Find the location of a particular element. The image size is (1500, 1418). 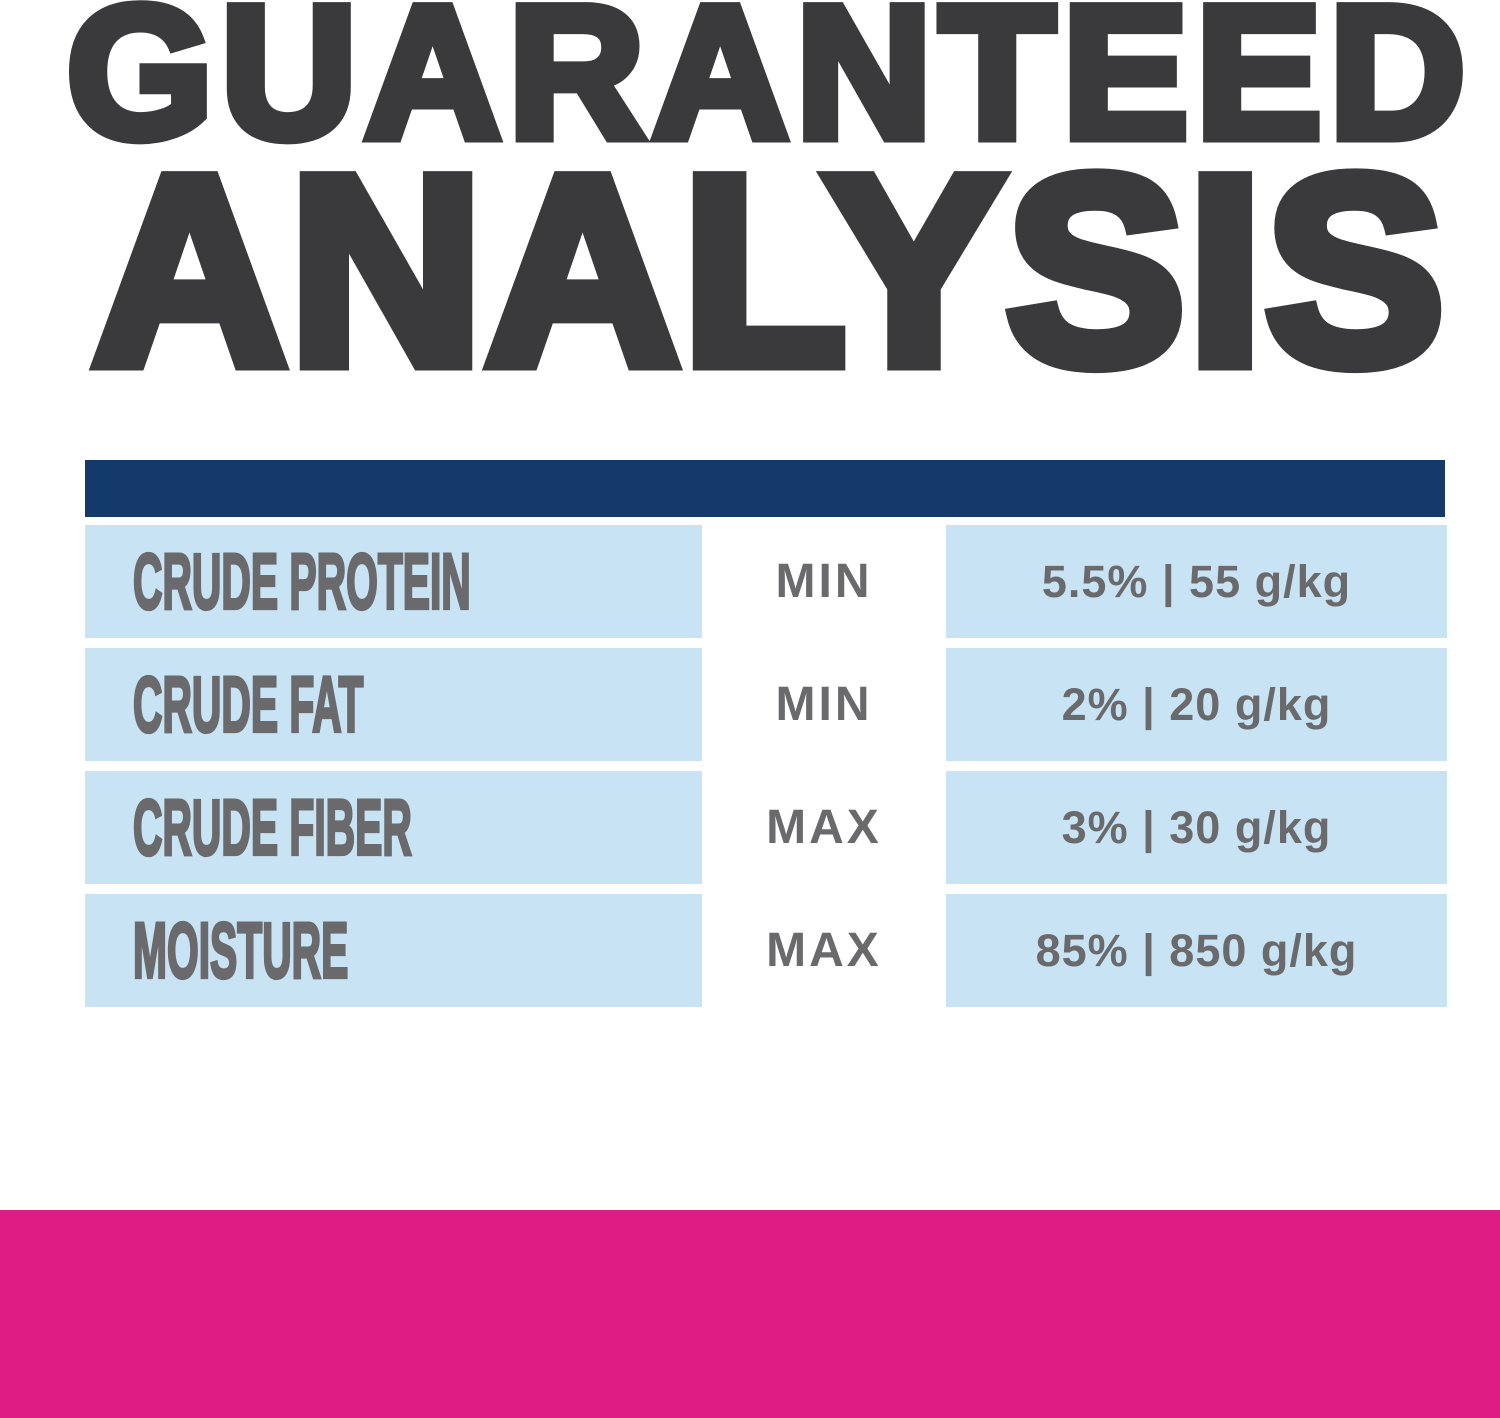

nutrient-cell: CRUDE FAT is located at coordinates (393, 704).